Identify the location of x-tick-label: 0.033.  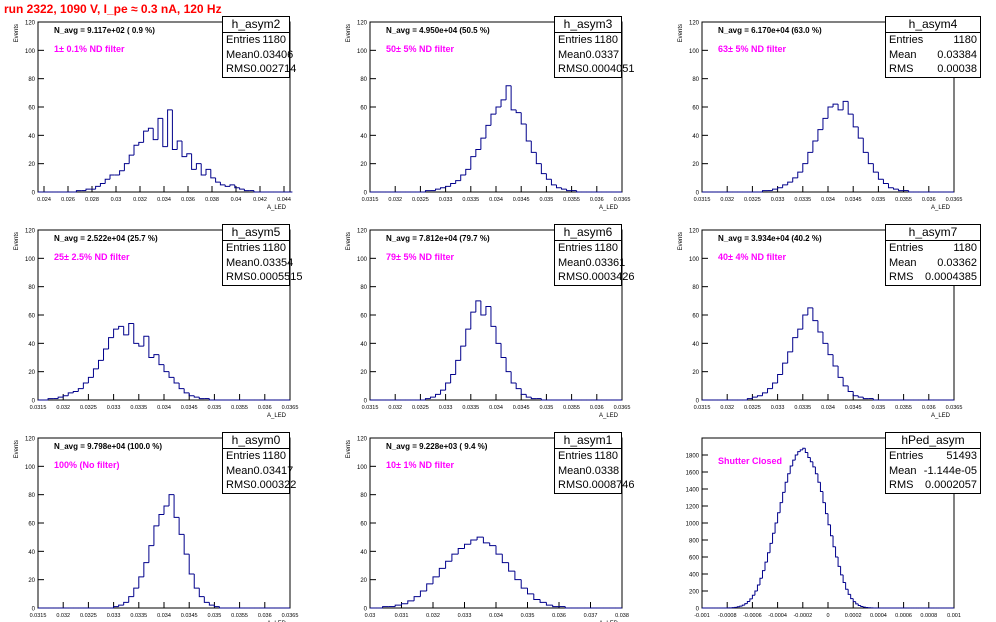
(465, 616).